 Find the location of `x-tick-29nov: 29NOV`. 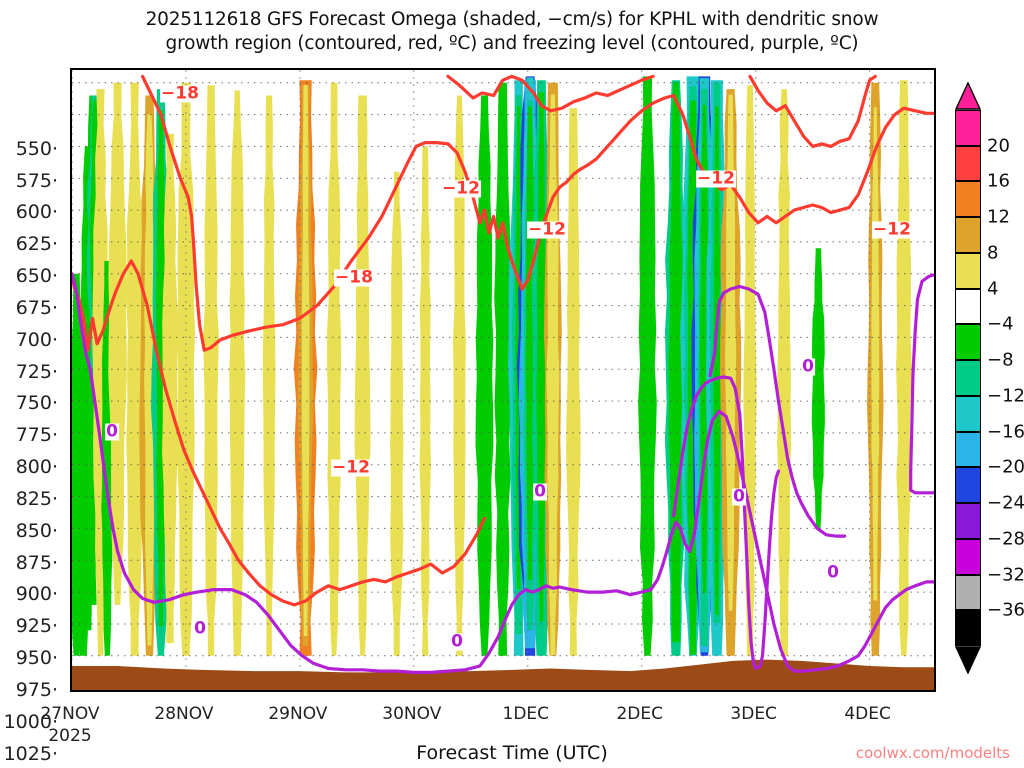

x-tick-29nov: 29NOV is located at coordinates (298, 714).